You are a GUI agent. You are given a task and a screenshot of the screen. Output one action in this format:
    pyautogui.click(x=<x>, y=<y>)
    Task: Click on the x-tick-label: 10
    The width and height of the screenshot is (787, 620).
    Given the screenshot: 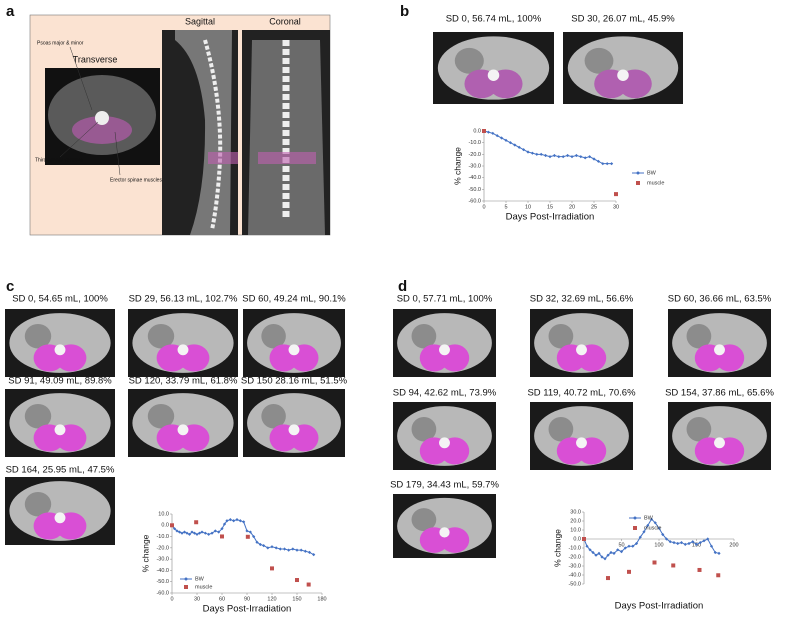 What is the action you would take?
    pyautogui.click(x=528, y=207)
    